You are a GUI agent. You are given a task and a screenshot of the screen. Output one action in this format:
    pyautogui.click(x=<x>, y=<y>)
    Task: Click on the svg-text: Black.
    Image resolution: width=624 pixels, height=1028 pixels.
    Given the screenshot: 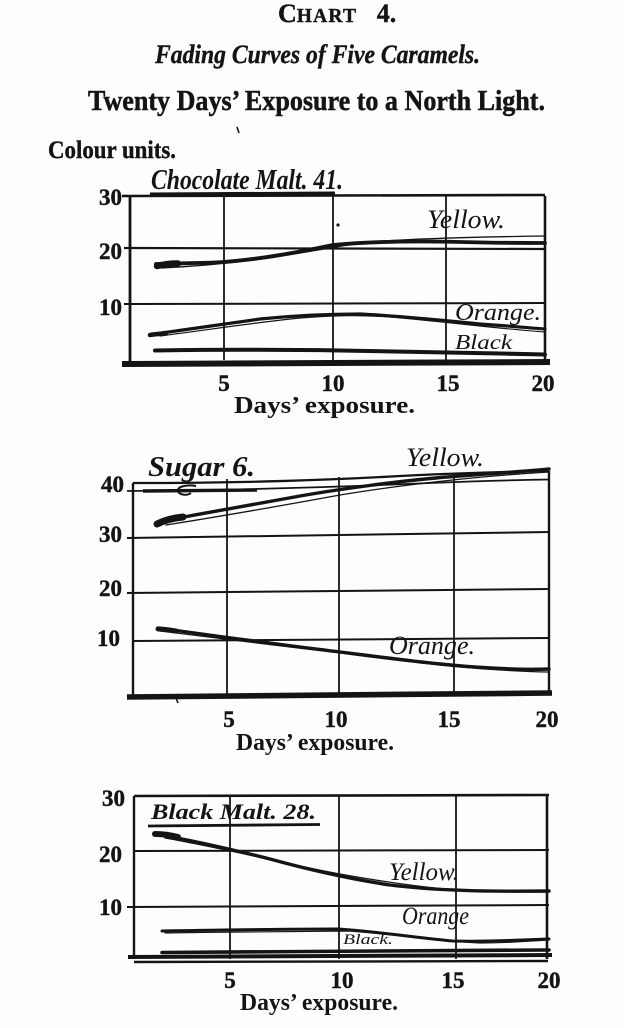 What is the action you would take?
    pyautogui.click(x=368, y=940)
    